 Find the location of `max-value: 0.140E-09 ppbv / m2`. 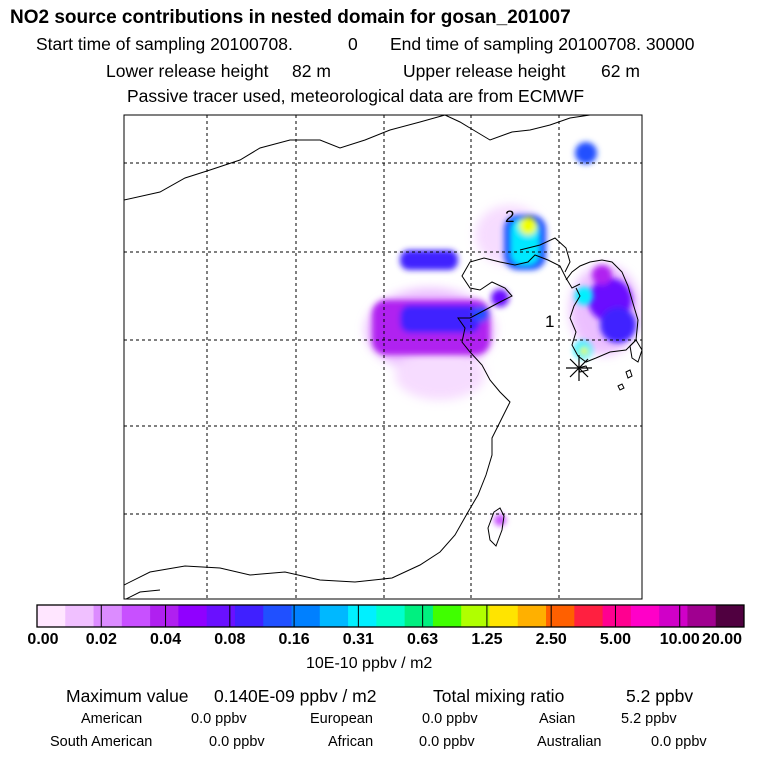

max-value: 0.140E-09 ppbv / m2 is located at coordinates (295, 696).